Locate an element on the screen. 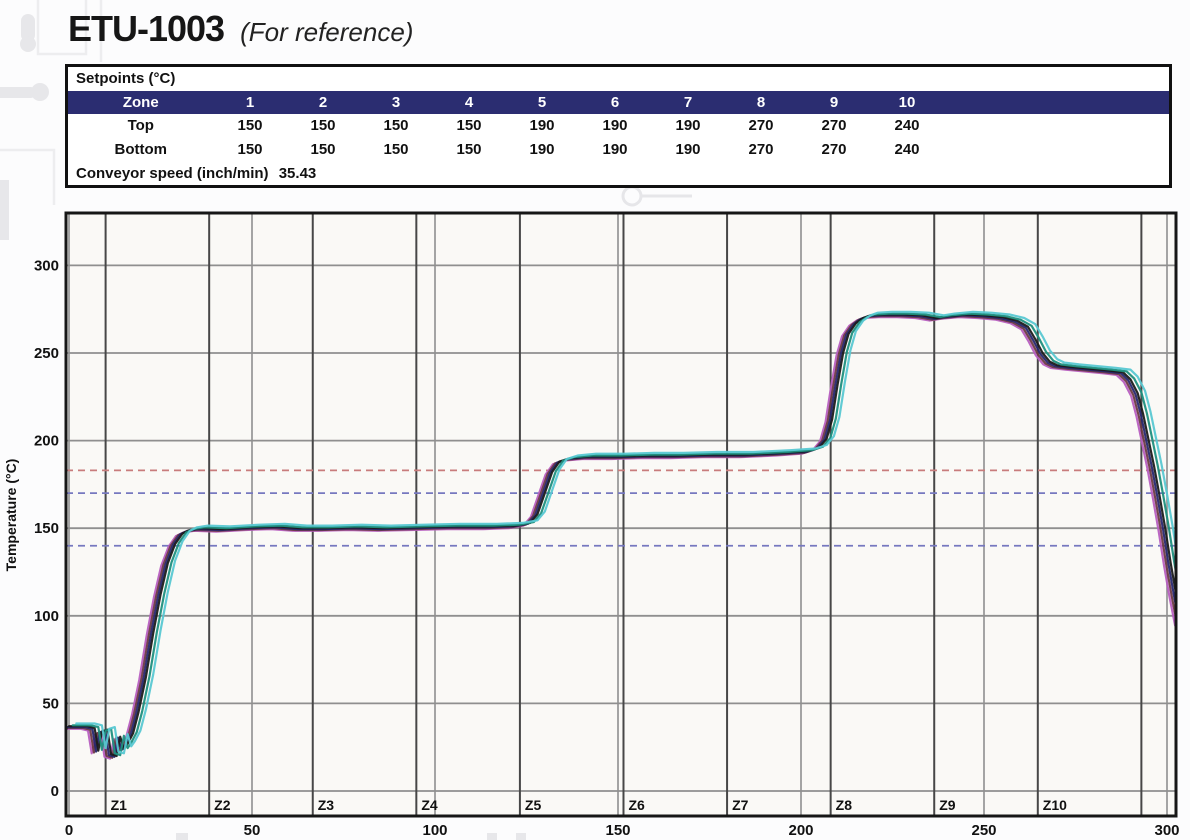  zone-number: 10 is located at coordinates (907, 102).